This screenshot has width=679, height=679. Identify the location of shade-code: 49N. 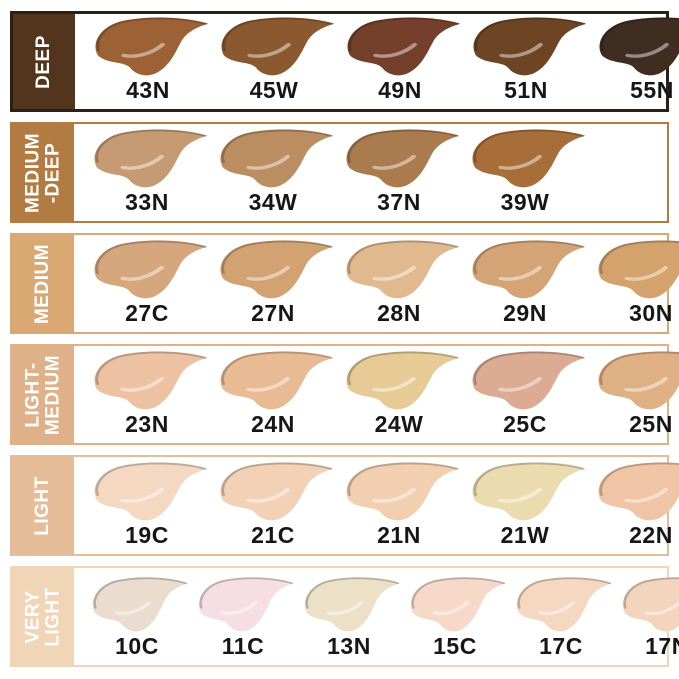
(400, 89).